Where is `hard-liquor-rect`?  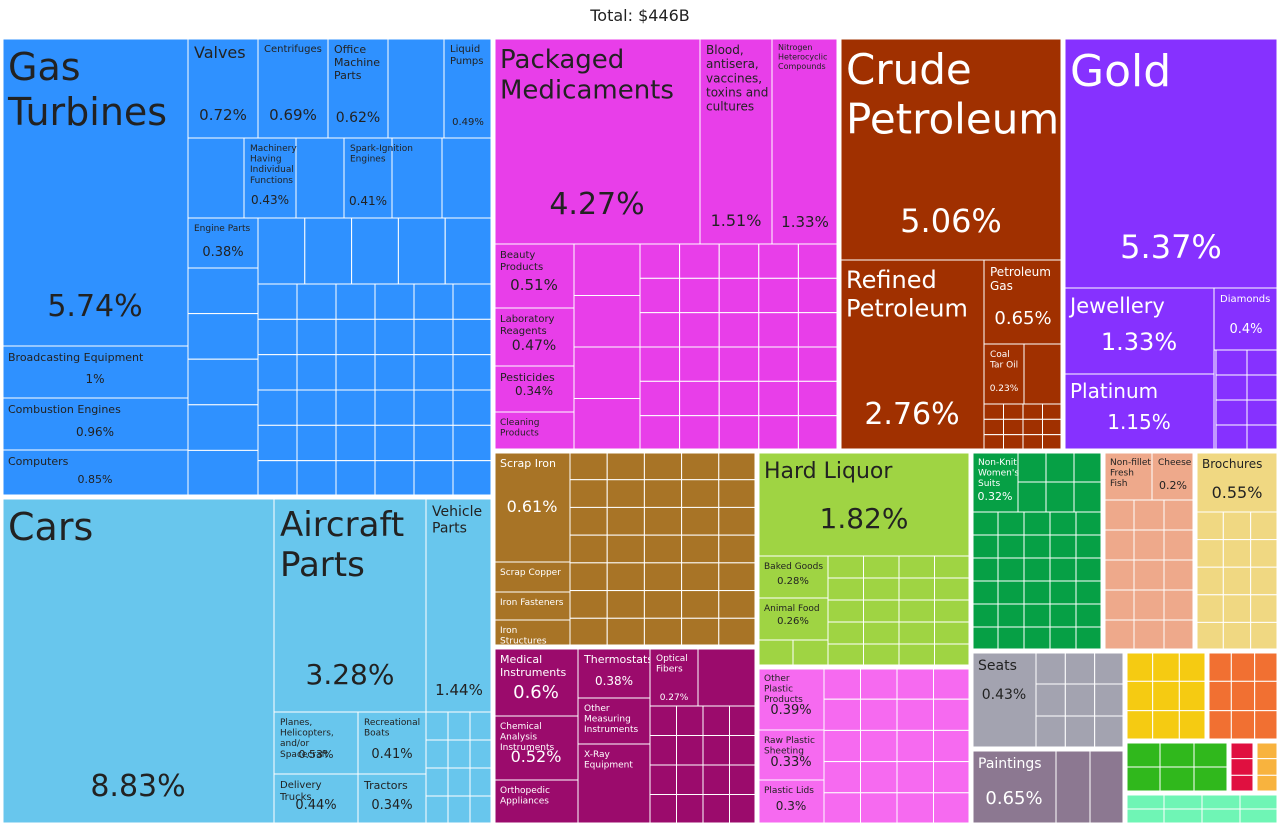 hard-liquor-rect is located at coordinates (864, 504).